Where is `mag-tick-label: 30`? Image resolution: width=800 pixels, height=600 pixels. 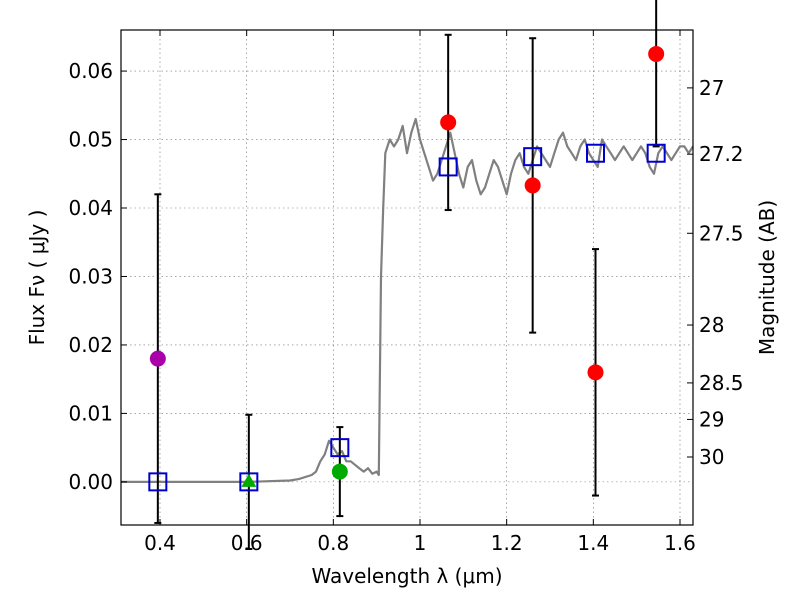
mag-tick-label: 30 is located at coordinates (711, 457).